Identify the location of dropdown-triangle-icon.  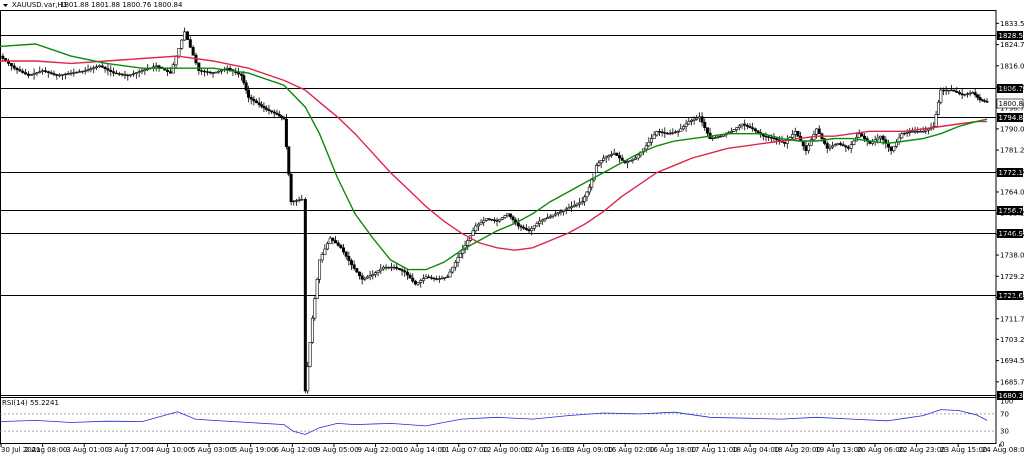
(5, 5).